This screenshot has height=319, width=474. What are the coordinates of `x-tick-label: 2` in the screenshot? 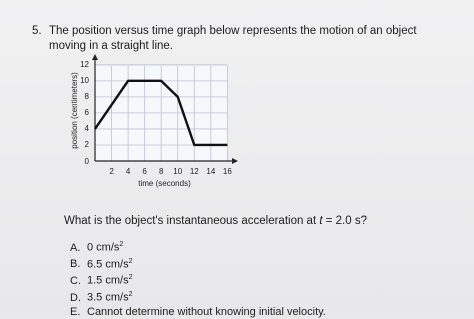 It's located at (111, 171).